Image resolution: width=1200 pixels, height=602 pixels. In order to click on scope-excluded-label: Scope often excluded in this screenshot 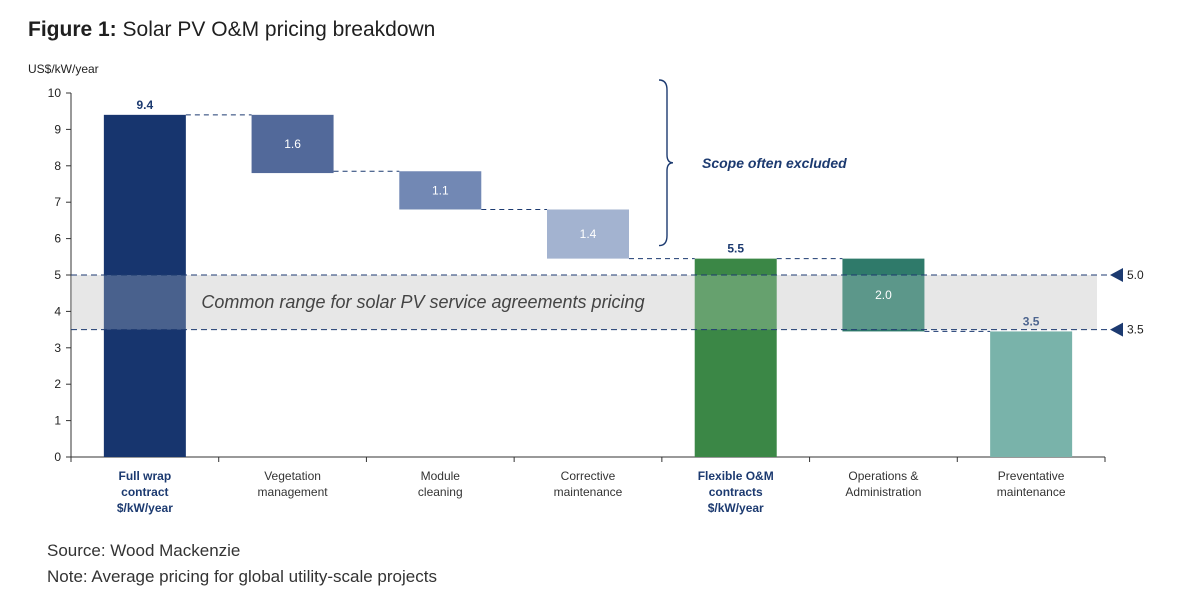, I will do `click(774, 163)`.